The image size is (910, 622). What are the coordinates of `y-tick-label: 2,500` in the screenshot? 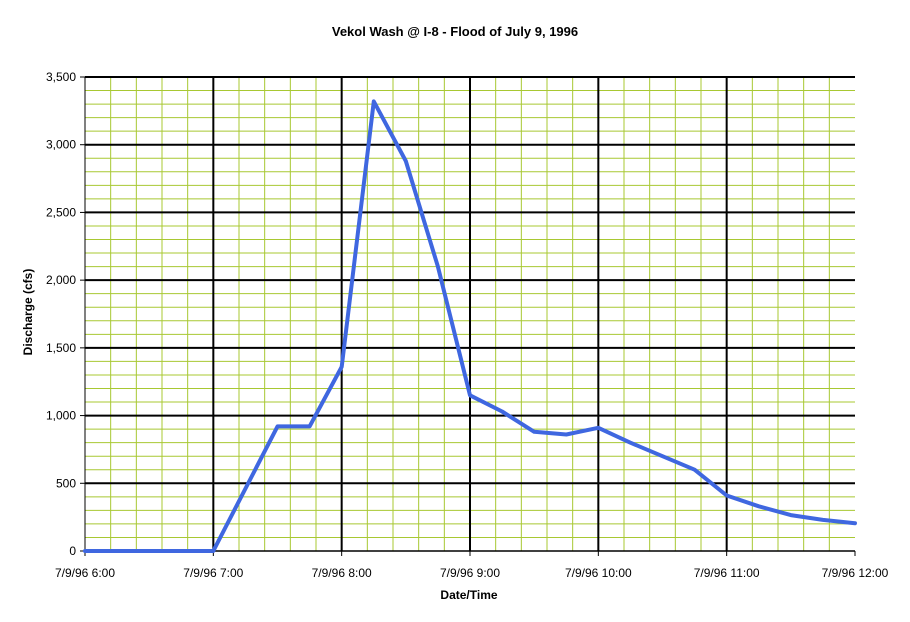 It's located at (61, 212).